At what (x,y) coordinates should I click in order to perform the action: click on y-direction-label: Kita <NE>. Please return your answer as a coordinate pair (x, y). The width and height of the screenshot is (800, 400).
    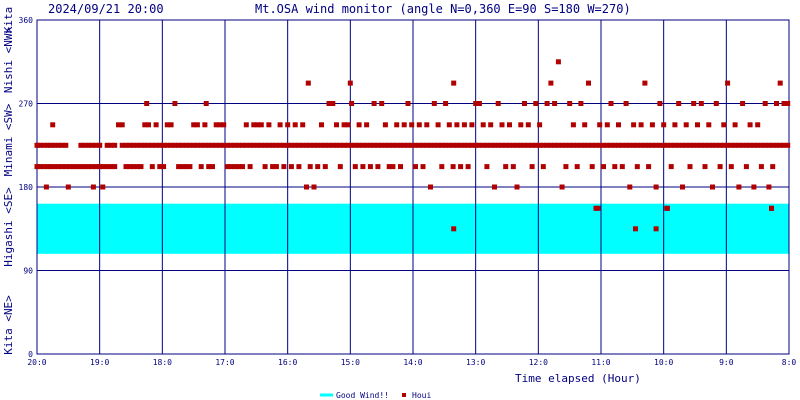
    Looking at the image, I should click on (8, 325).